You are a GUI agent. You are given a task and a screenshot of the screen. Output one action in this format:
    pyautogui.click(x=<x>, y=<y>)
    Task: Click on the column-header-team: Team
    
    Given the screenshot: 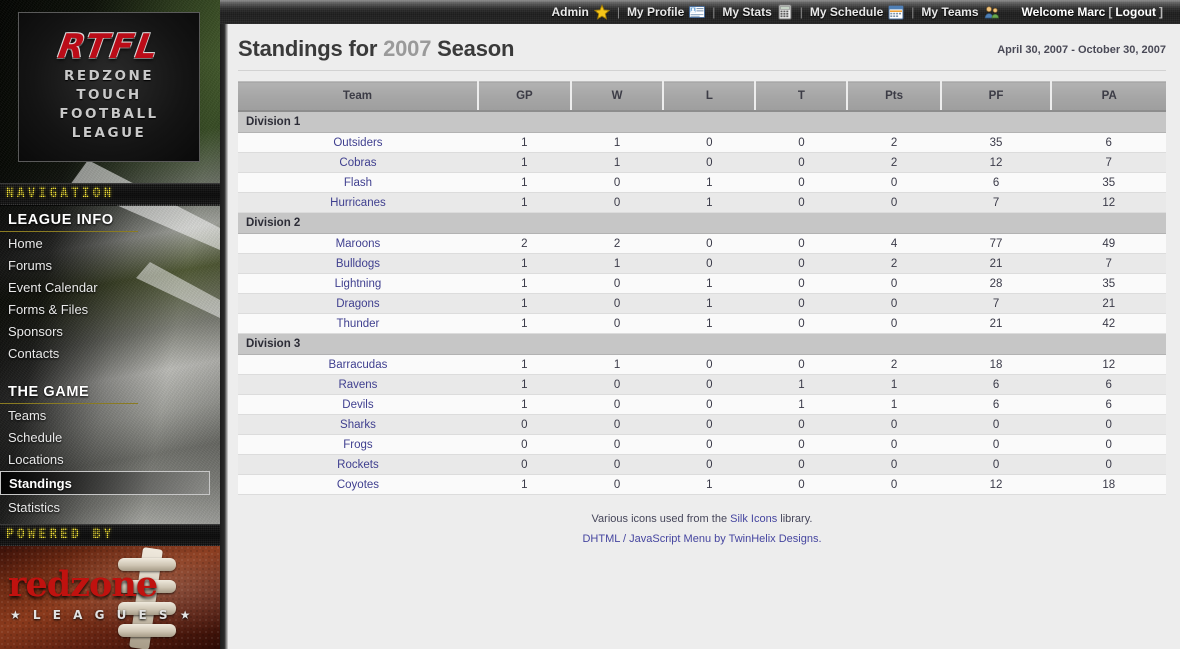 What is the action you would take?
    pyautogui.click(x=358, y=96)
    